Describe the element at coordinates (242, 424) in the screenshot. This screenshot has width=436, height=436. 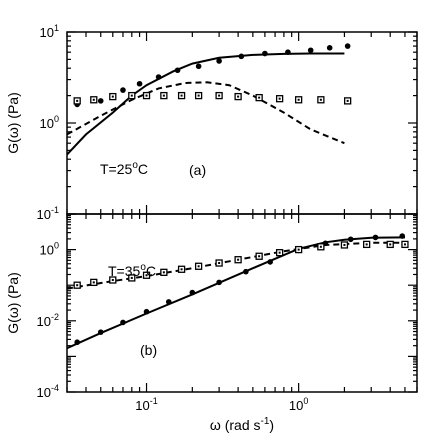
I see `x-axis-label: ω (rad s-1)` at that location.